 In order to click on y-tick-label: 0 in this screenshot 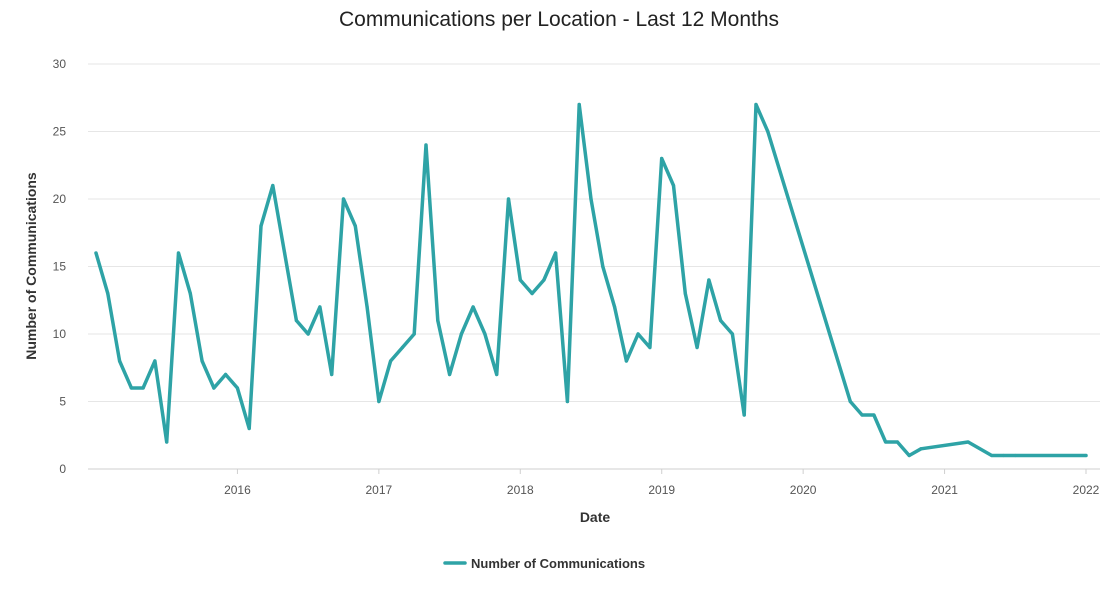, I will do `click(62, 469)`.